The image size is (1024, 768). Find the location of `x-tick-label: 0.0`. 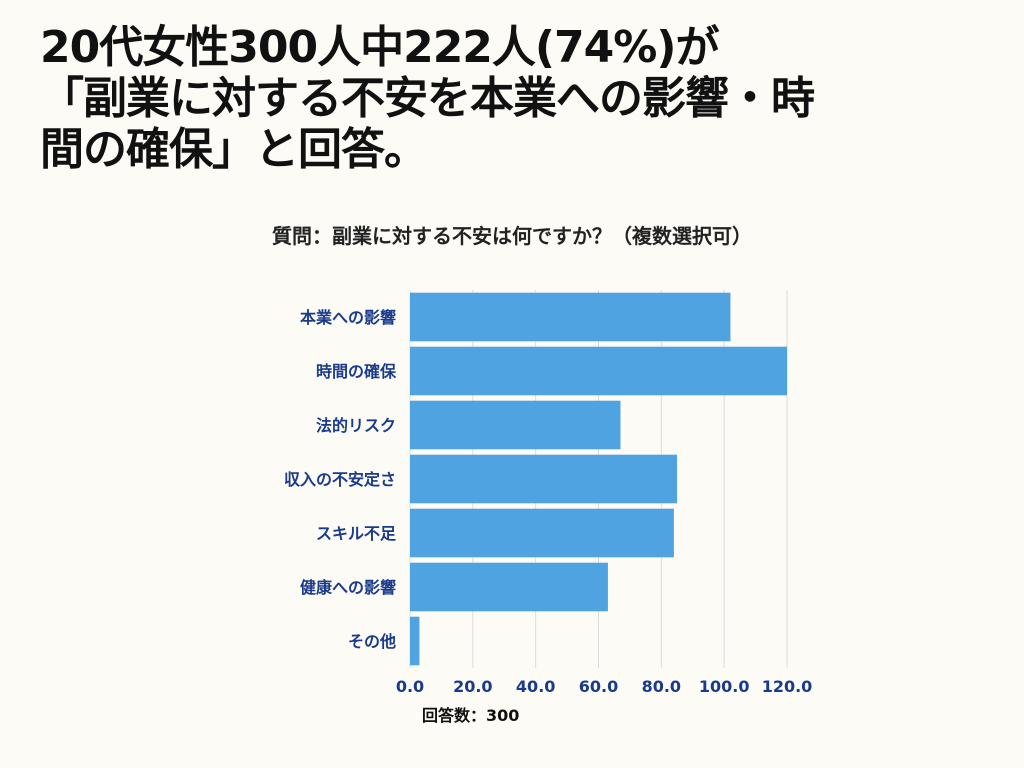

x-tick-label: 0.0 is located at coordinates (410, 686).